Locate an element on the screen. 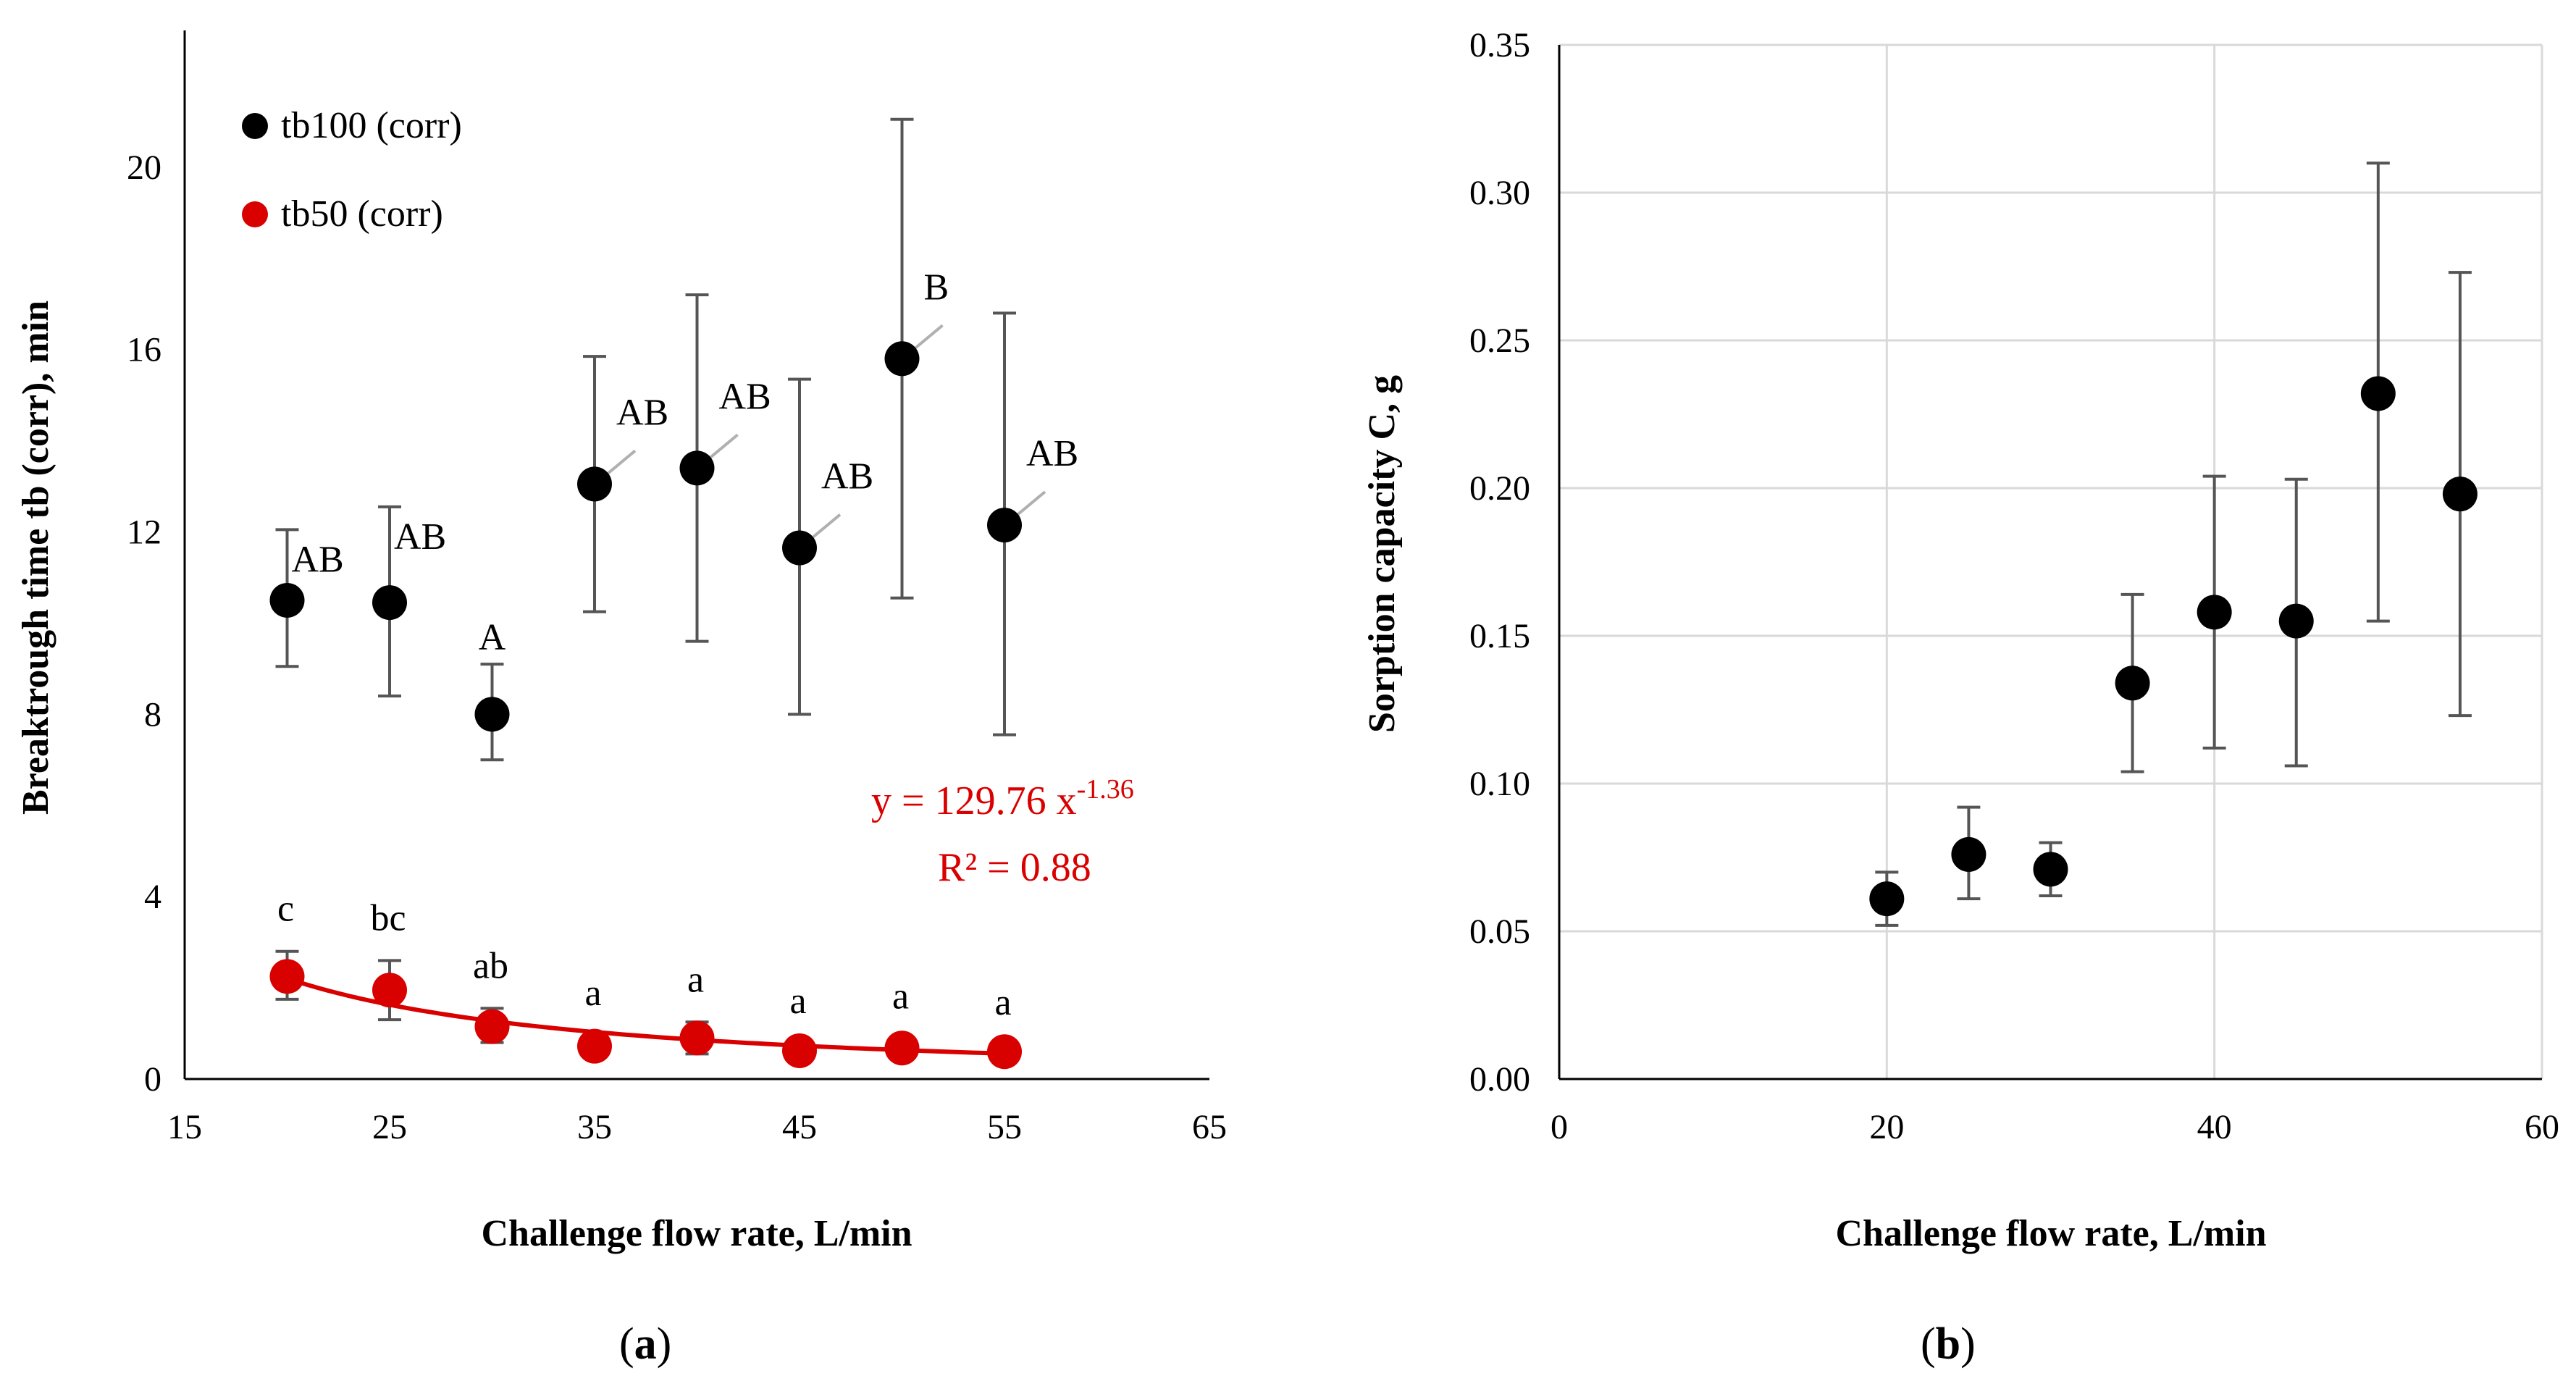  legend-marker-tb50 is located at coordinates (255, 214).